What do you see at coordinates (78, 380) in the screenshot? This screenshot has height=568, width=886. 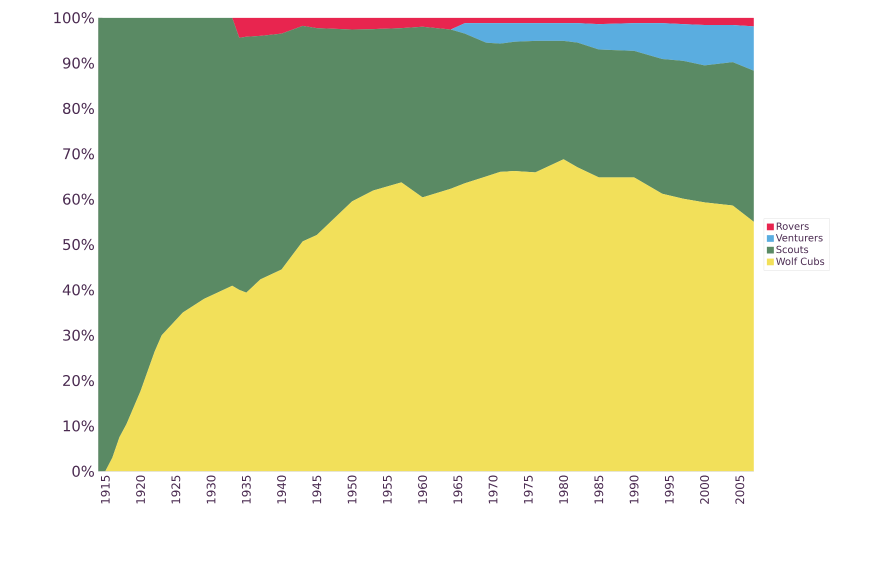 I see `y-tick-label: 20%` at bounding box center [78, 380].